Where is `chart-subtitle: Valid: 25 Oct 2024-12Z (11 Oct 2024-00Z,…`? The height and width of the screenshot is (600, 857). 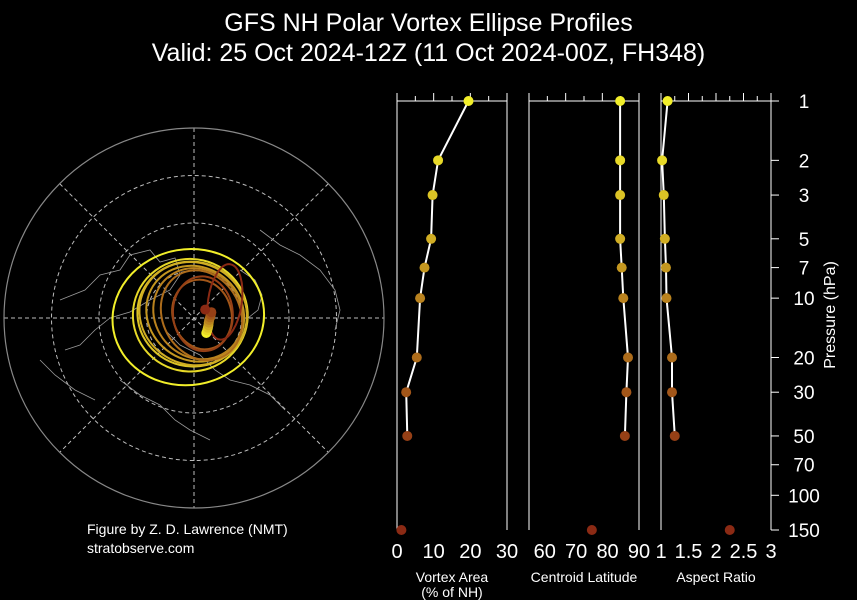
chart-subtitle: Valid: 25 Oct 2024-12Z (11 Oct 2024-00Z,… is located at coordinates (428, 53).